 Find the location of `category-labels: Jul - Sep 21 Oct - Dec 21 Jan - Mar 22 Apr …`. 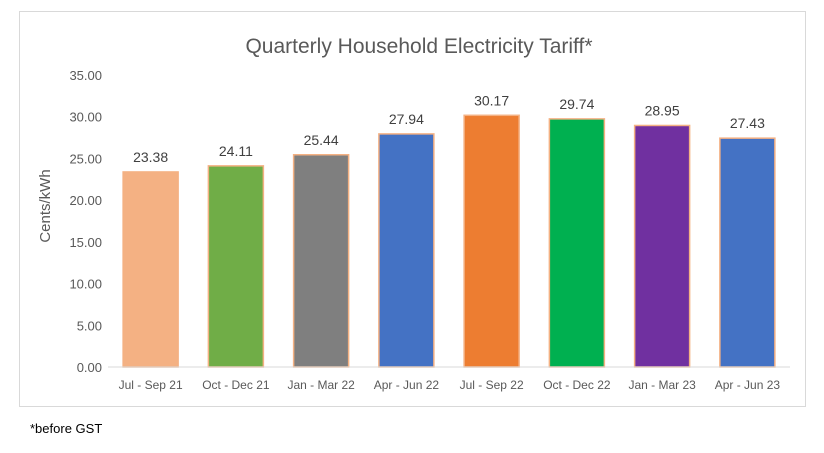

category-labels: Jul - Sep 21 Oct - Dec 21 Jan - Mar 22 Apr … is located at coordinates (450, 385).